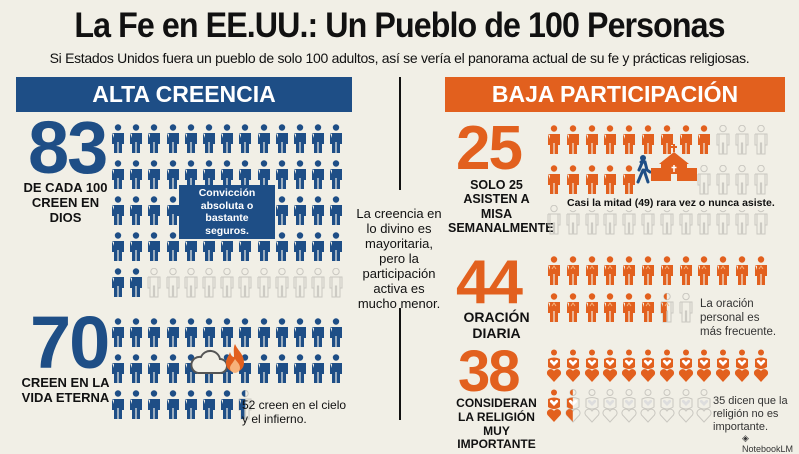  Describe the element at coordinates (294, 412) in the screenshot. I see `note-eternal: 52 creen en el cielo y el infierno.` at that location.